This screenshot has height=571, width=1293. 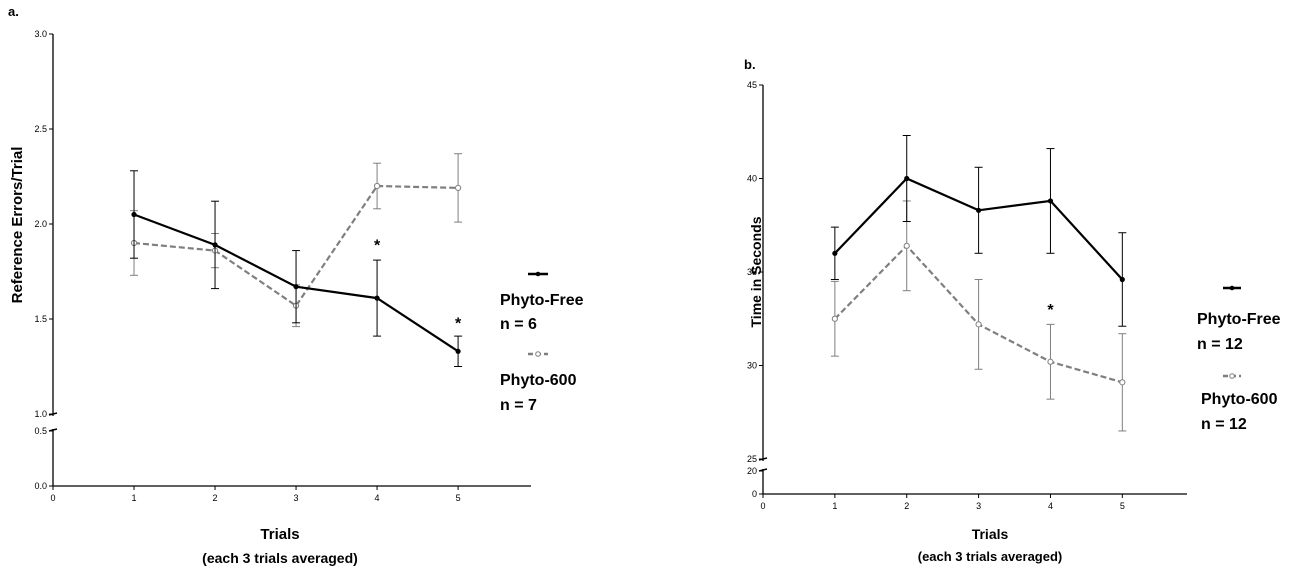 What do you see at coordinates (542, 300) in the screenshot?
I see `legend-label-phyto-free-a: Phyto-Free` at bounding box center [542, 300].